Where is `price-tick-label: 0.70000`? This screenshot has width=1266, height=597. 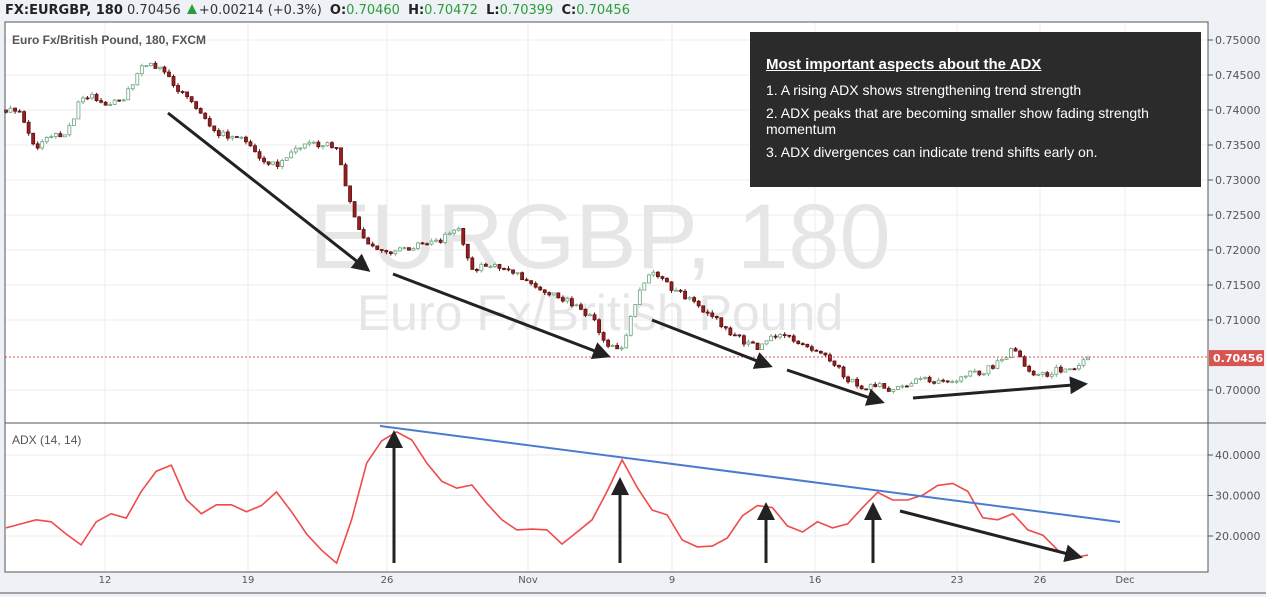
price-tick-label: 0.70000 is located at coordinates (1238, 390).